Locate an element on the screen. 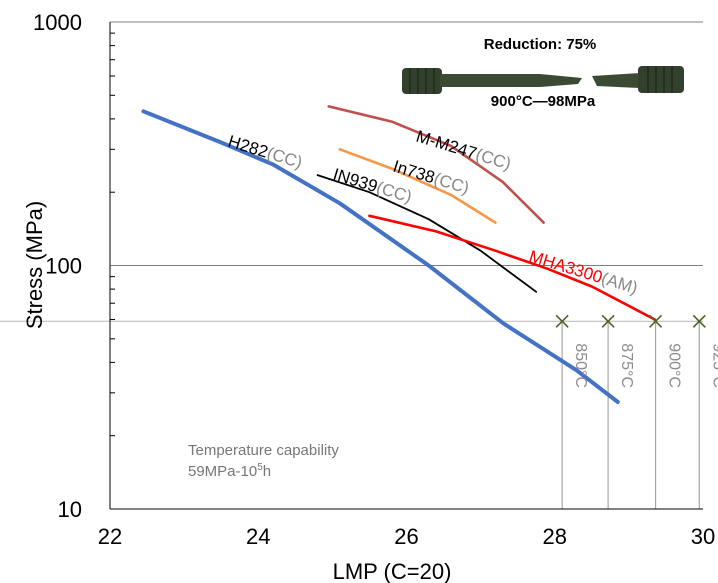 This screenshot has width=718, height=583. temperature-markers: 850°C 875°C 900°C 925°C is located at coordinates (636, 351).